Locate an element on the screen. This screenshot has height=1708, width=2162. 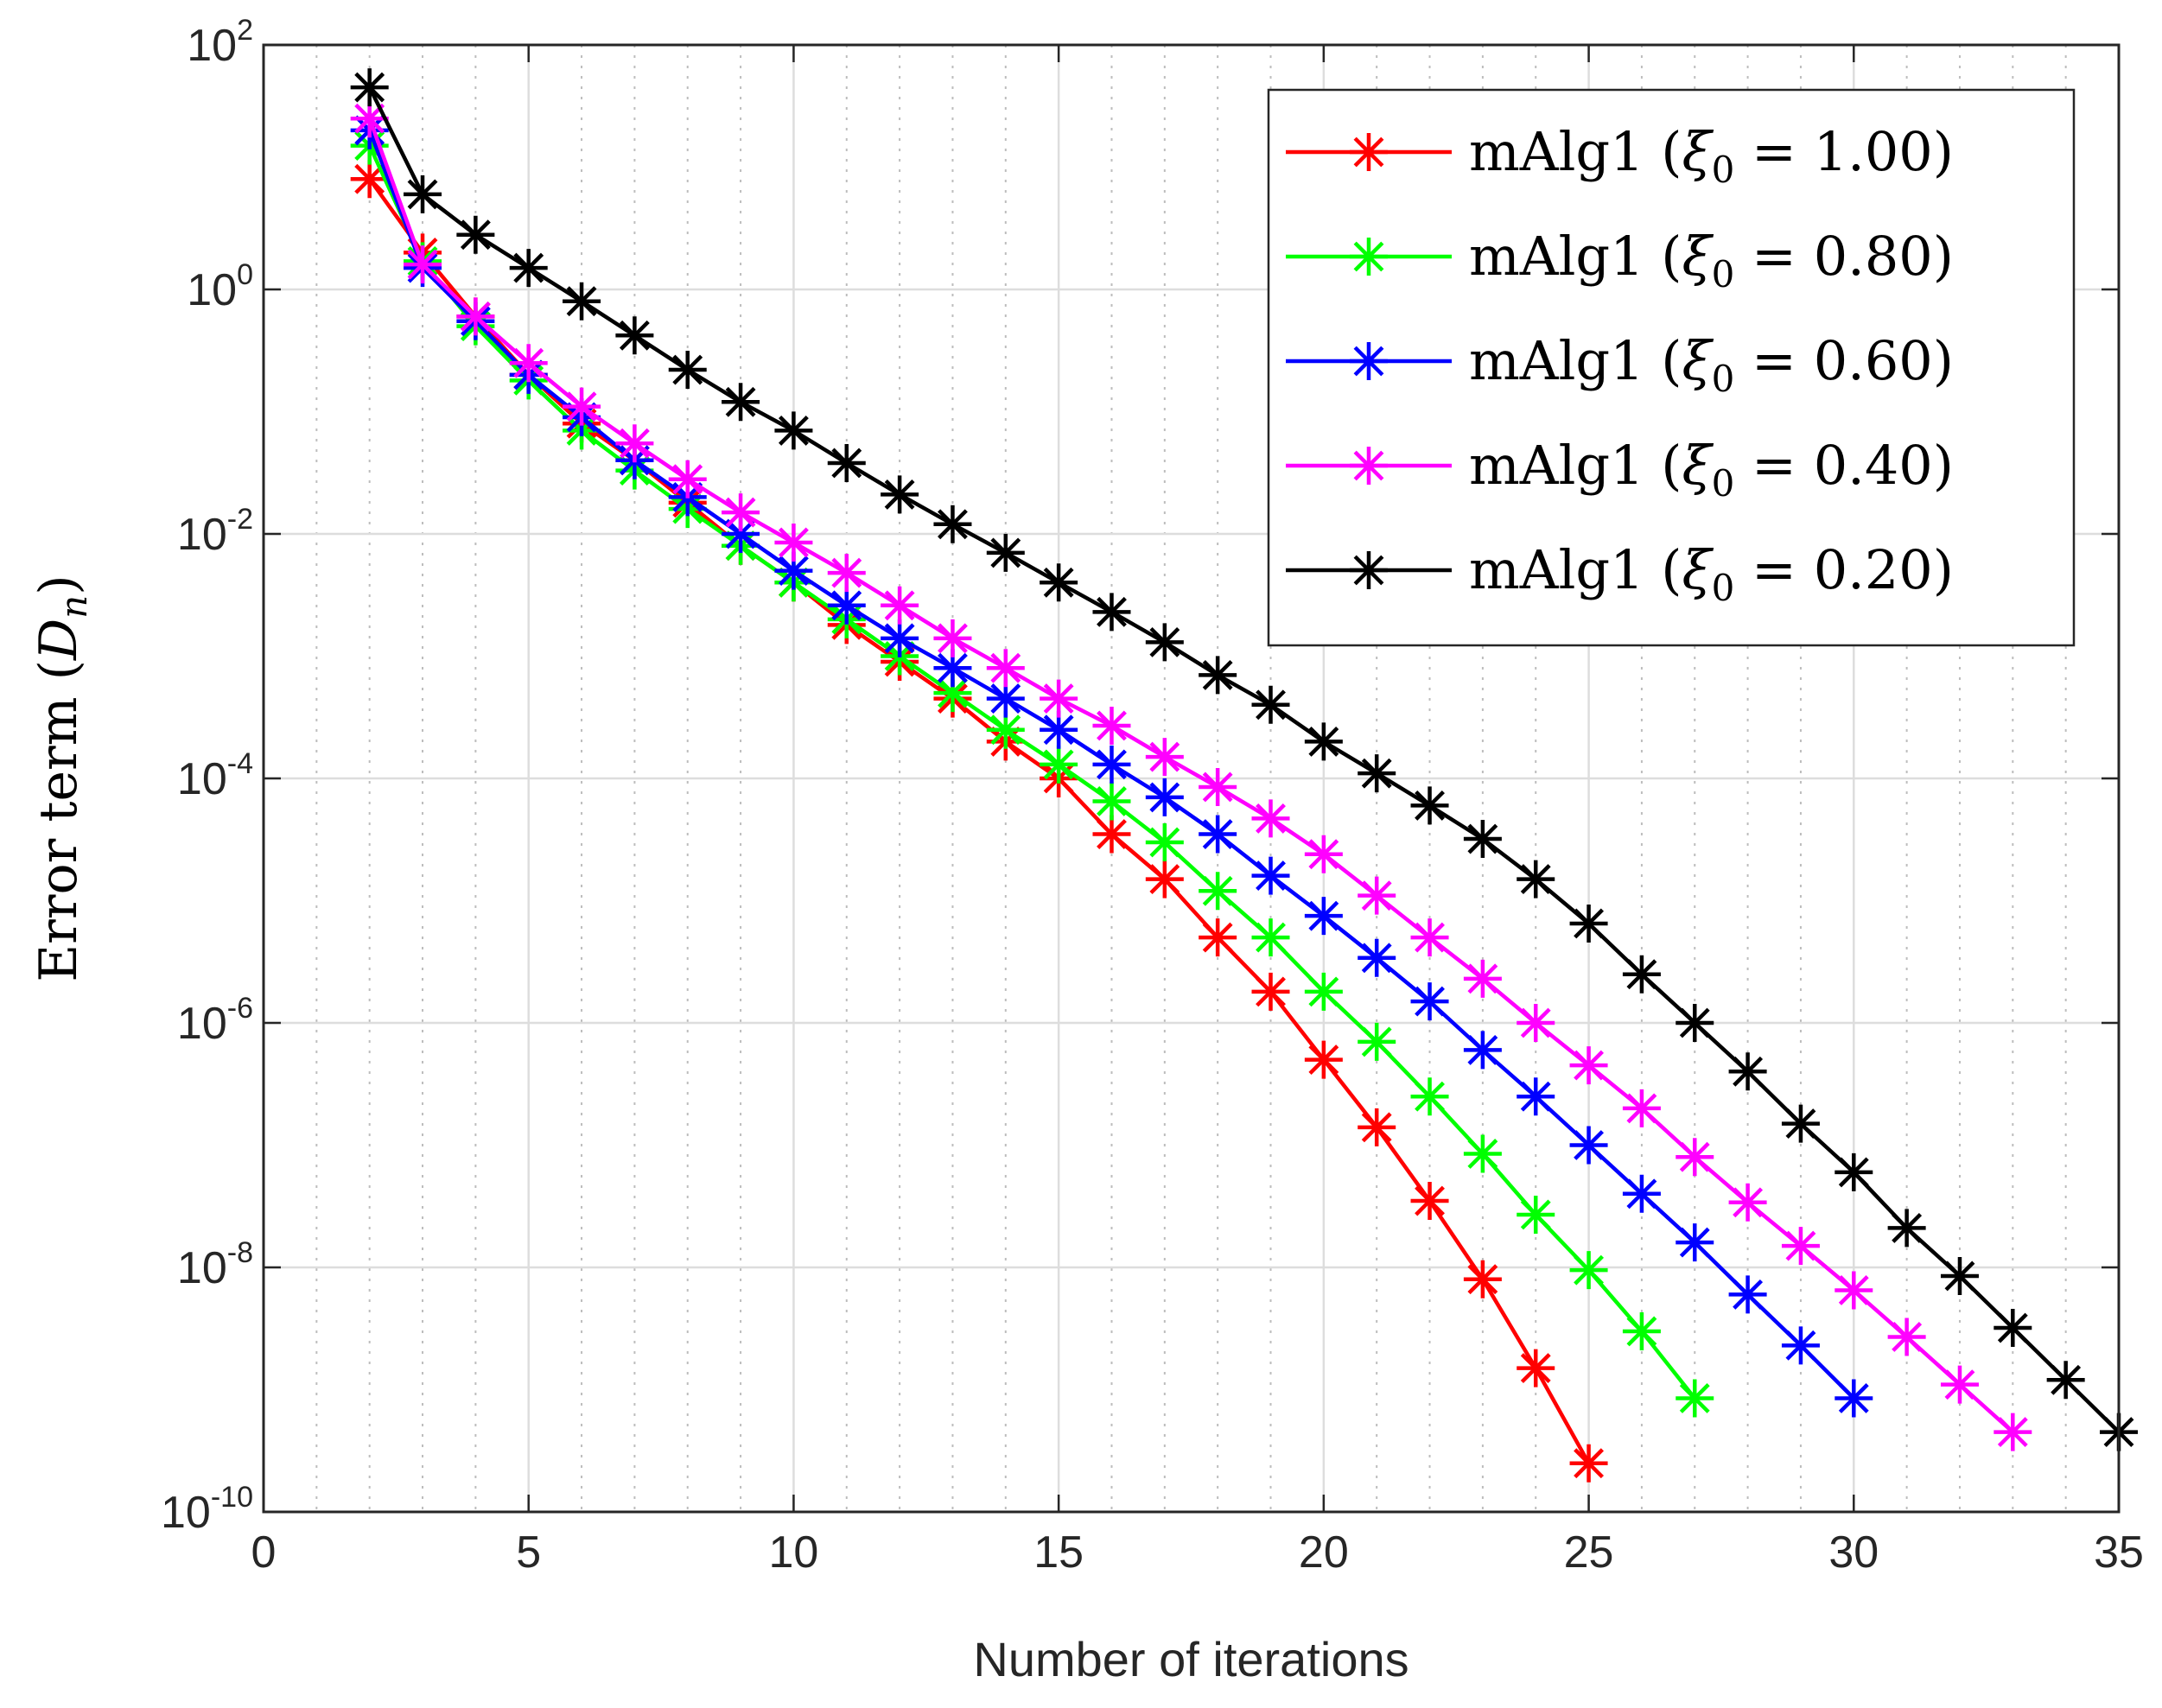
x-tick-label: 0 is located at coordinates (264, 1552).